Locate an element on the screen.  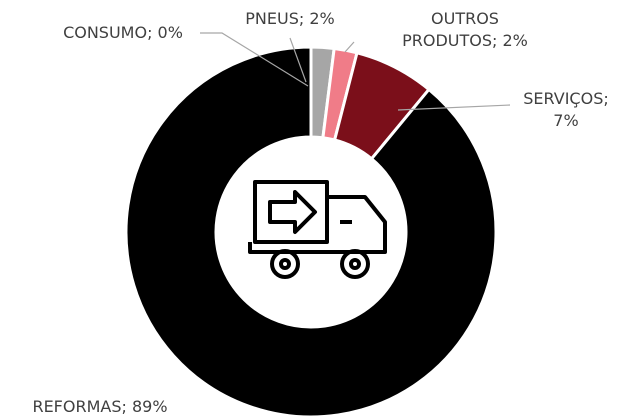
data-label: CONSUMO; 0% is located at coordinates (123, 32).